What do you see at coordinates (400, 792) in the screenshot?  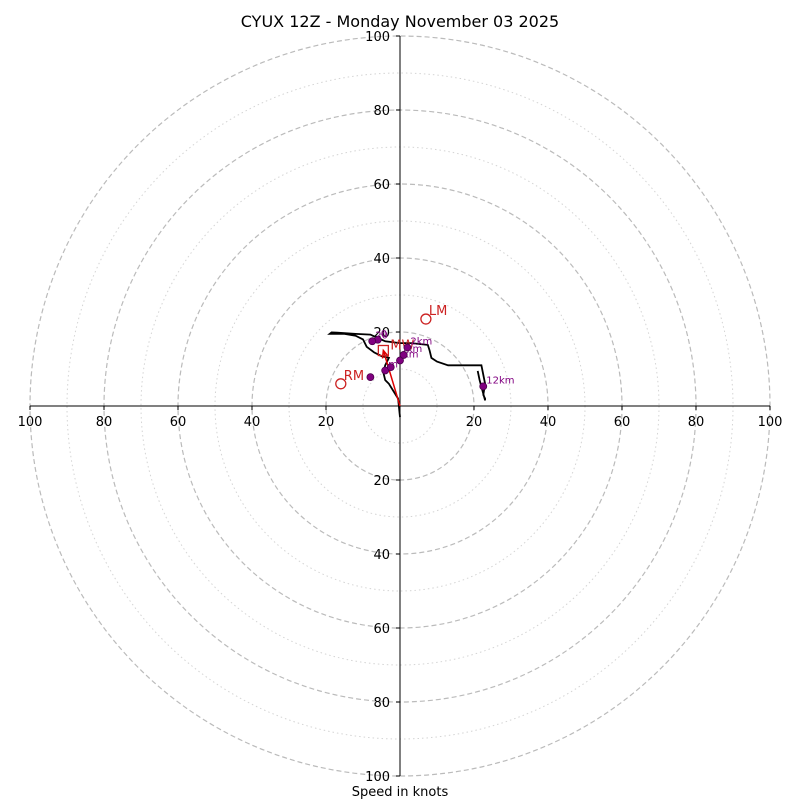 I see `x-axis-label: Speed in knots` at bounding box center [400, 792].